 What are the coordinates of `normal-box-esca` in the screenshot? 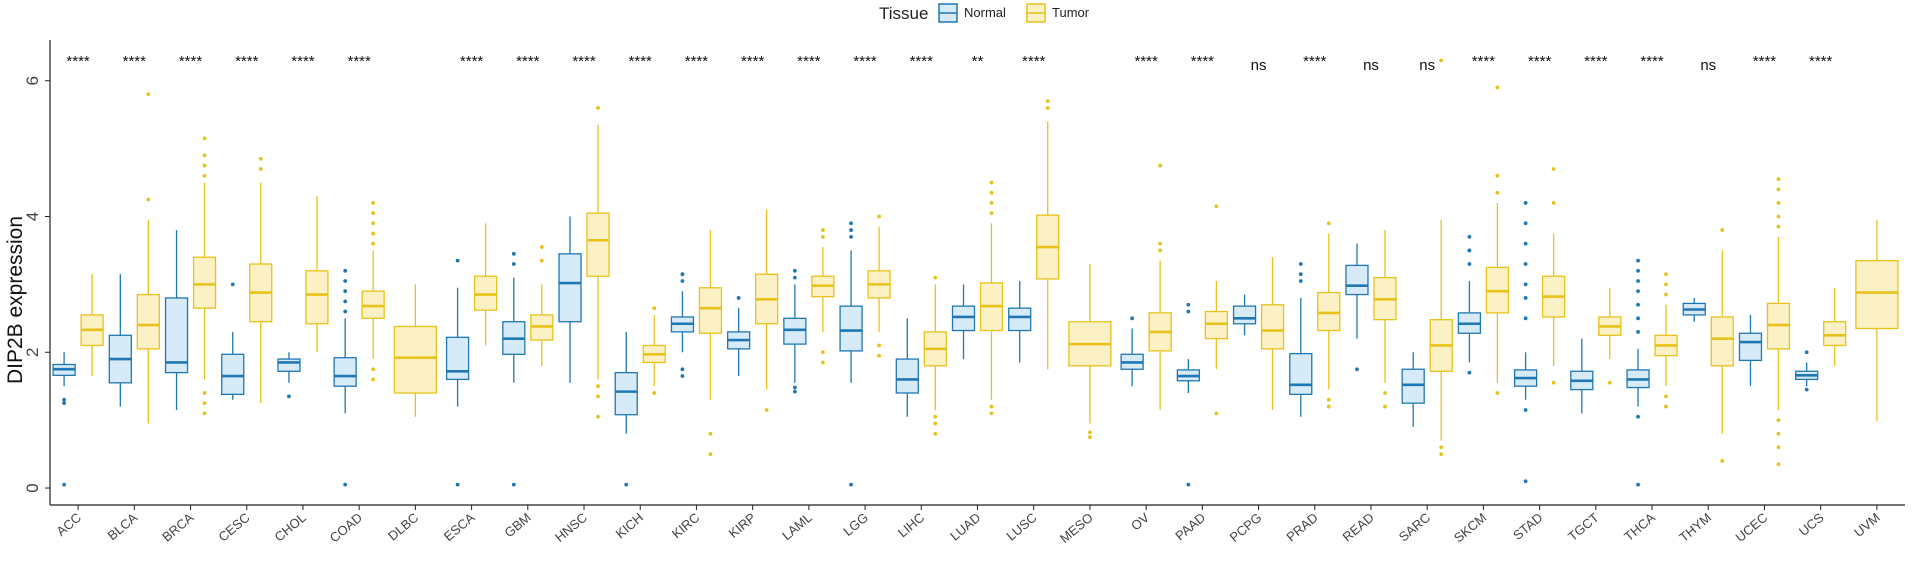 It's located at (457, 372).